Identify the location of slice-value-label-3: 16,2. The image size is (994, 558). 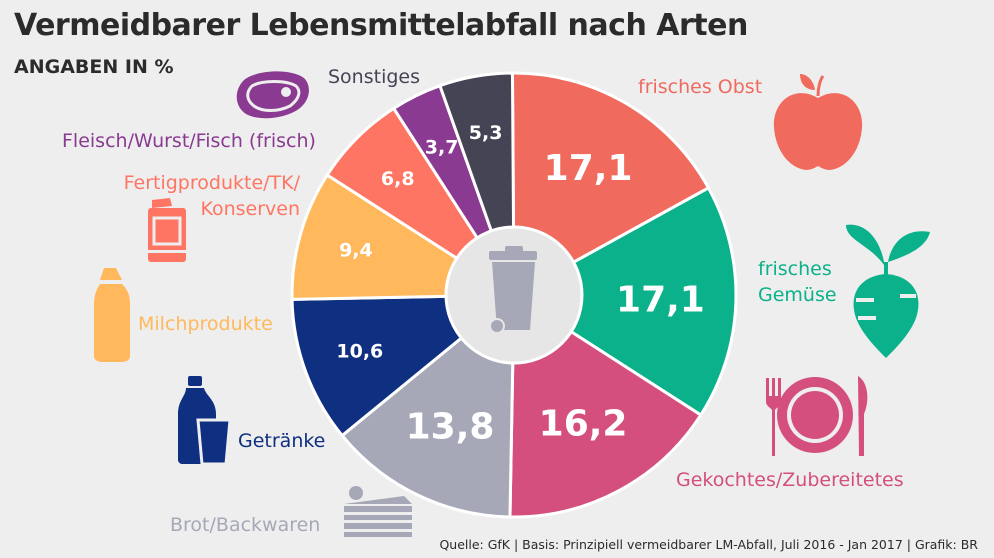
(583, 424).